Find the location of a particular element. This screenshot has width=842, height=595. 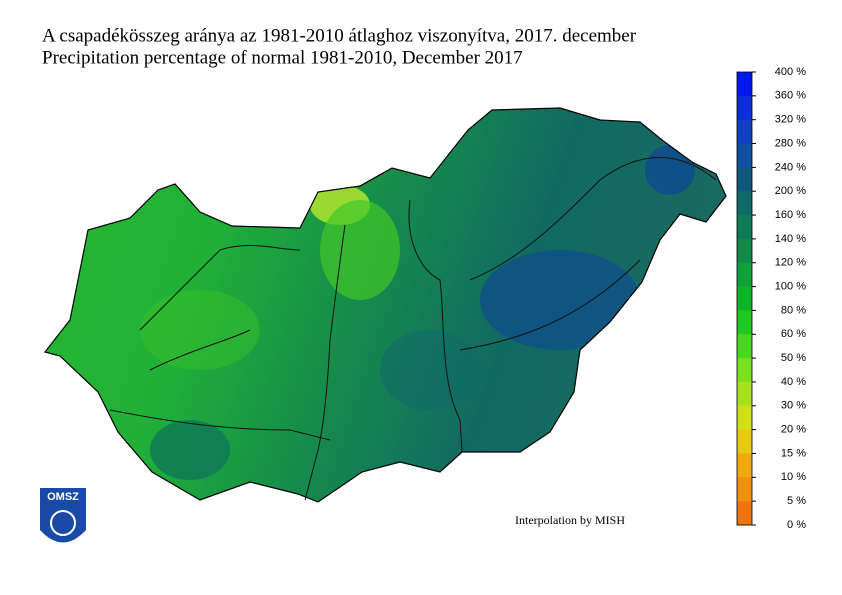

legend-label: 50 % is located at coordinates (793, 358).